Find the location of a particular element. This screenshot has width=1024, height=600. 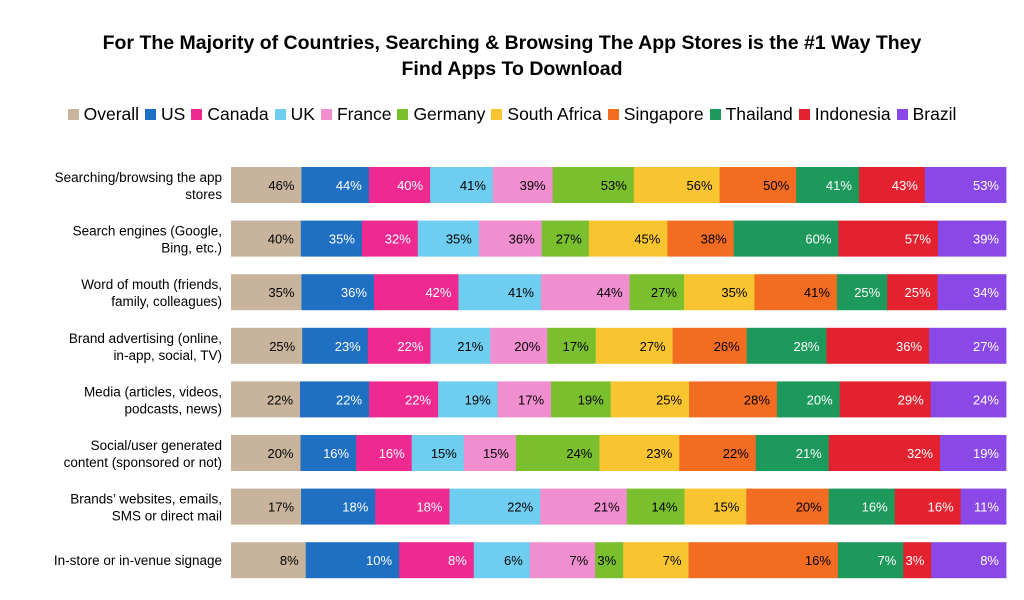

data-label-canada: 16% is located at coordinates (392, 453).